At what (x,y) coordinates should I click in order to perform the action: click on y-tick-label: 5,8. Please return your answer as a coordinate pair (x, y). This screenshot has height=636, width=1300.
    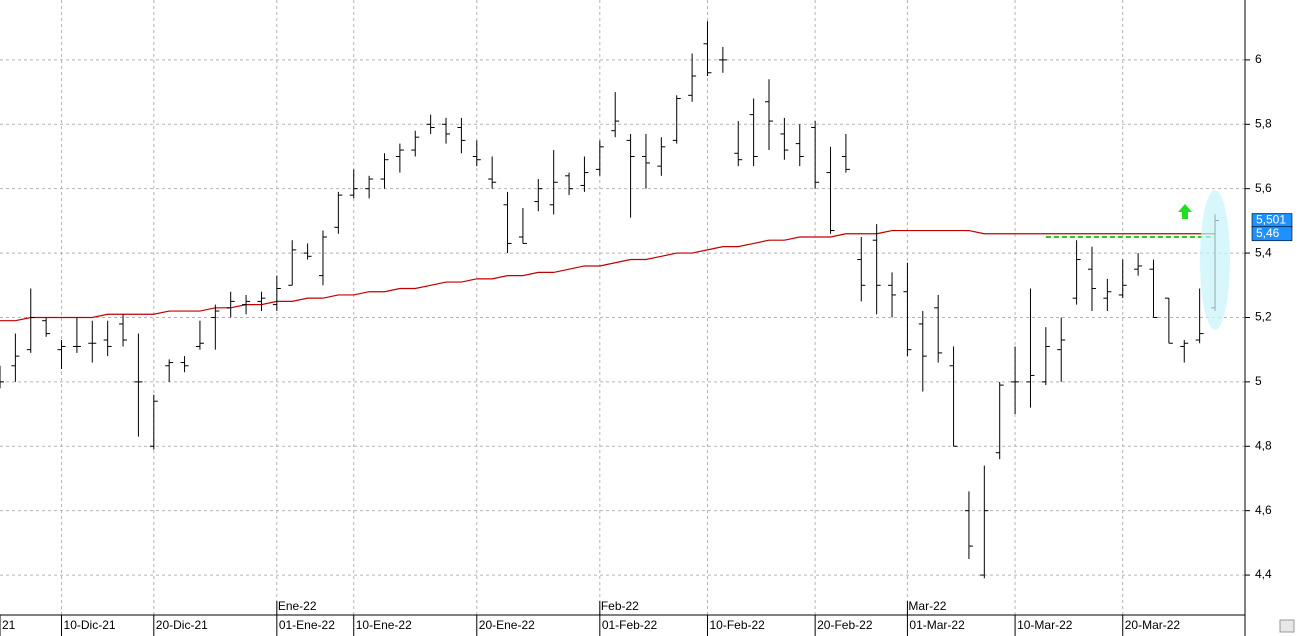
    Looking at the image, I should click on (1263, 123).